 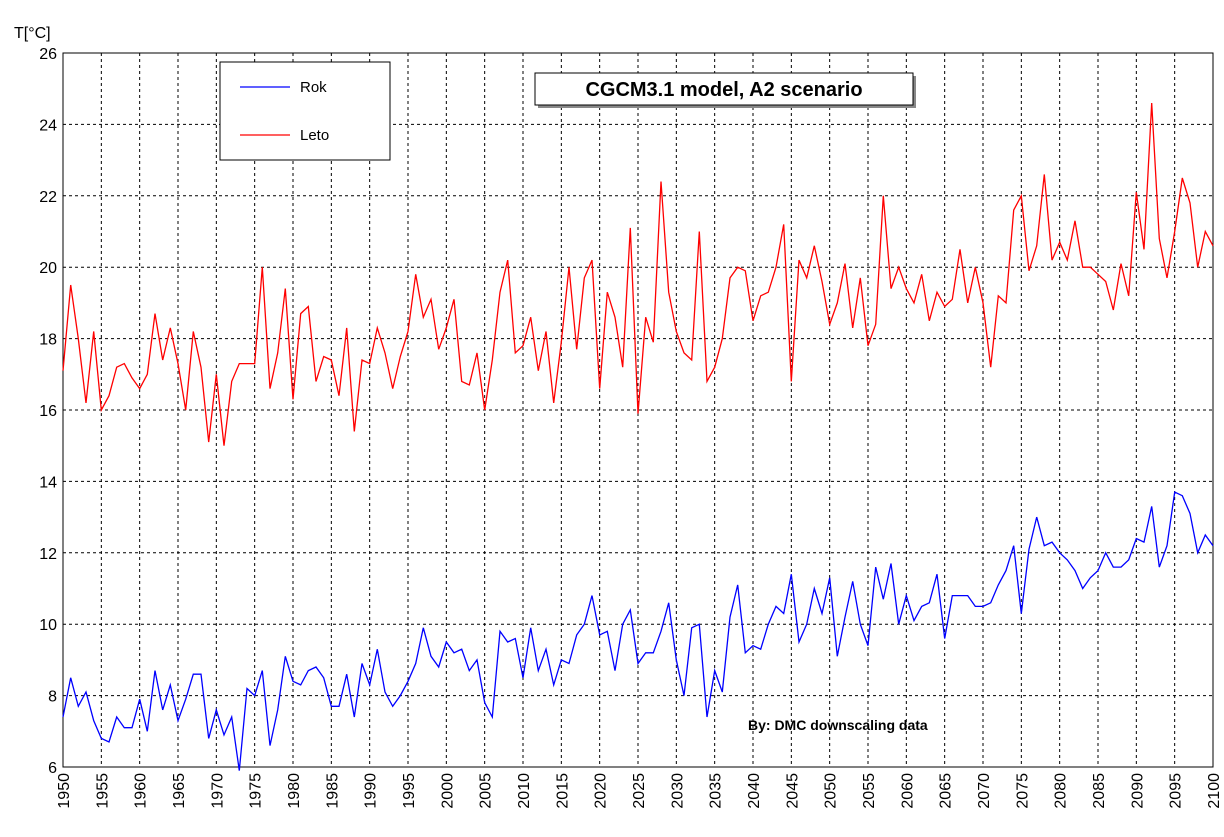 I want to click on x-tick-label: 1965, so click(x=179, y=791).